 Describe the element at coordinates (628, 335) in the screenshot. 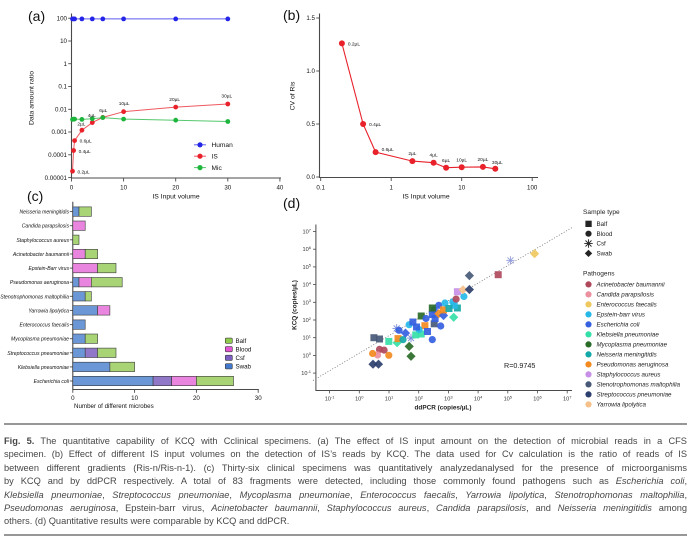

I see `svg-text: Klebsiella pneumoniae` at that location.